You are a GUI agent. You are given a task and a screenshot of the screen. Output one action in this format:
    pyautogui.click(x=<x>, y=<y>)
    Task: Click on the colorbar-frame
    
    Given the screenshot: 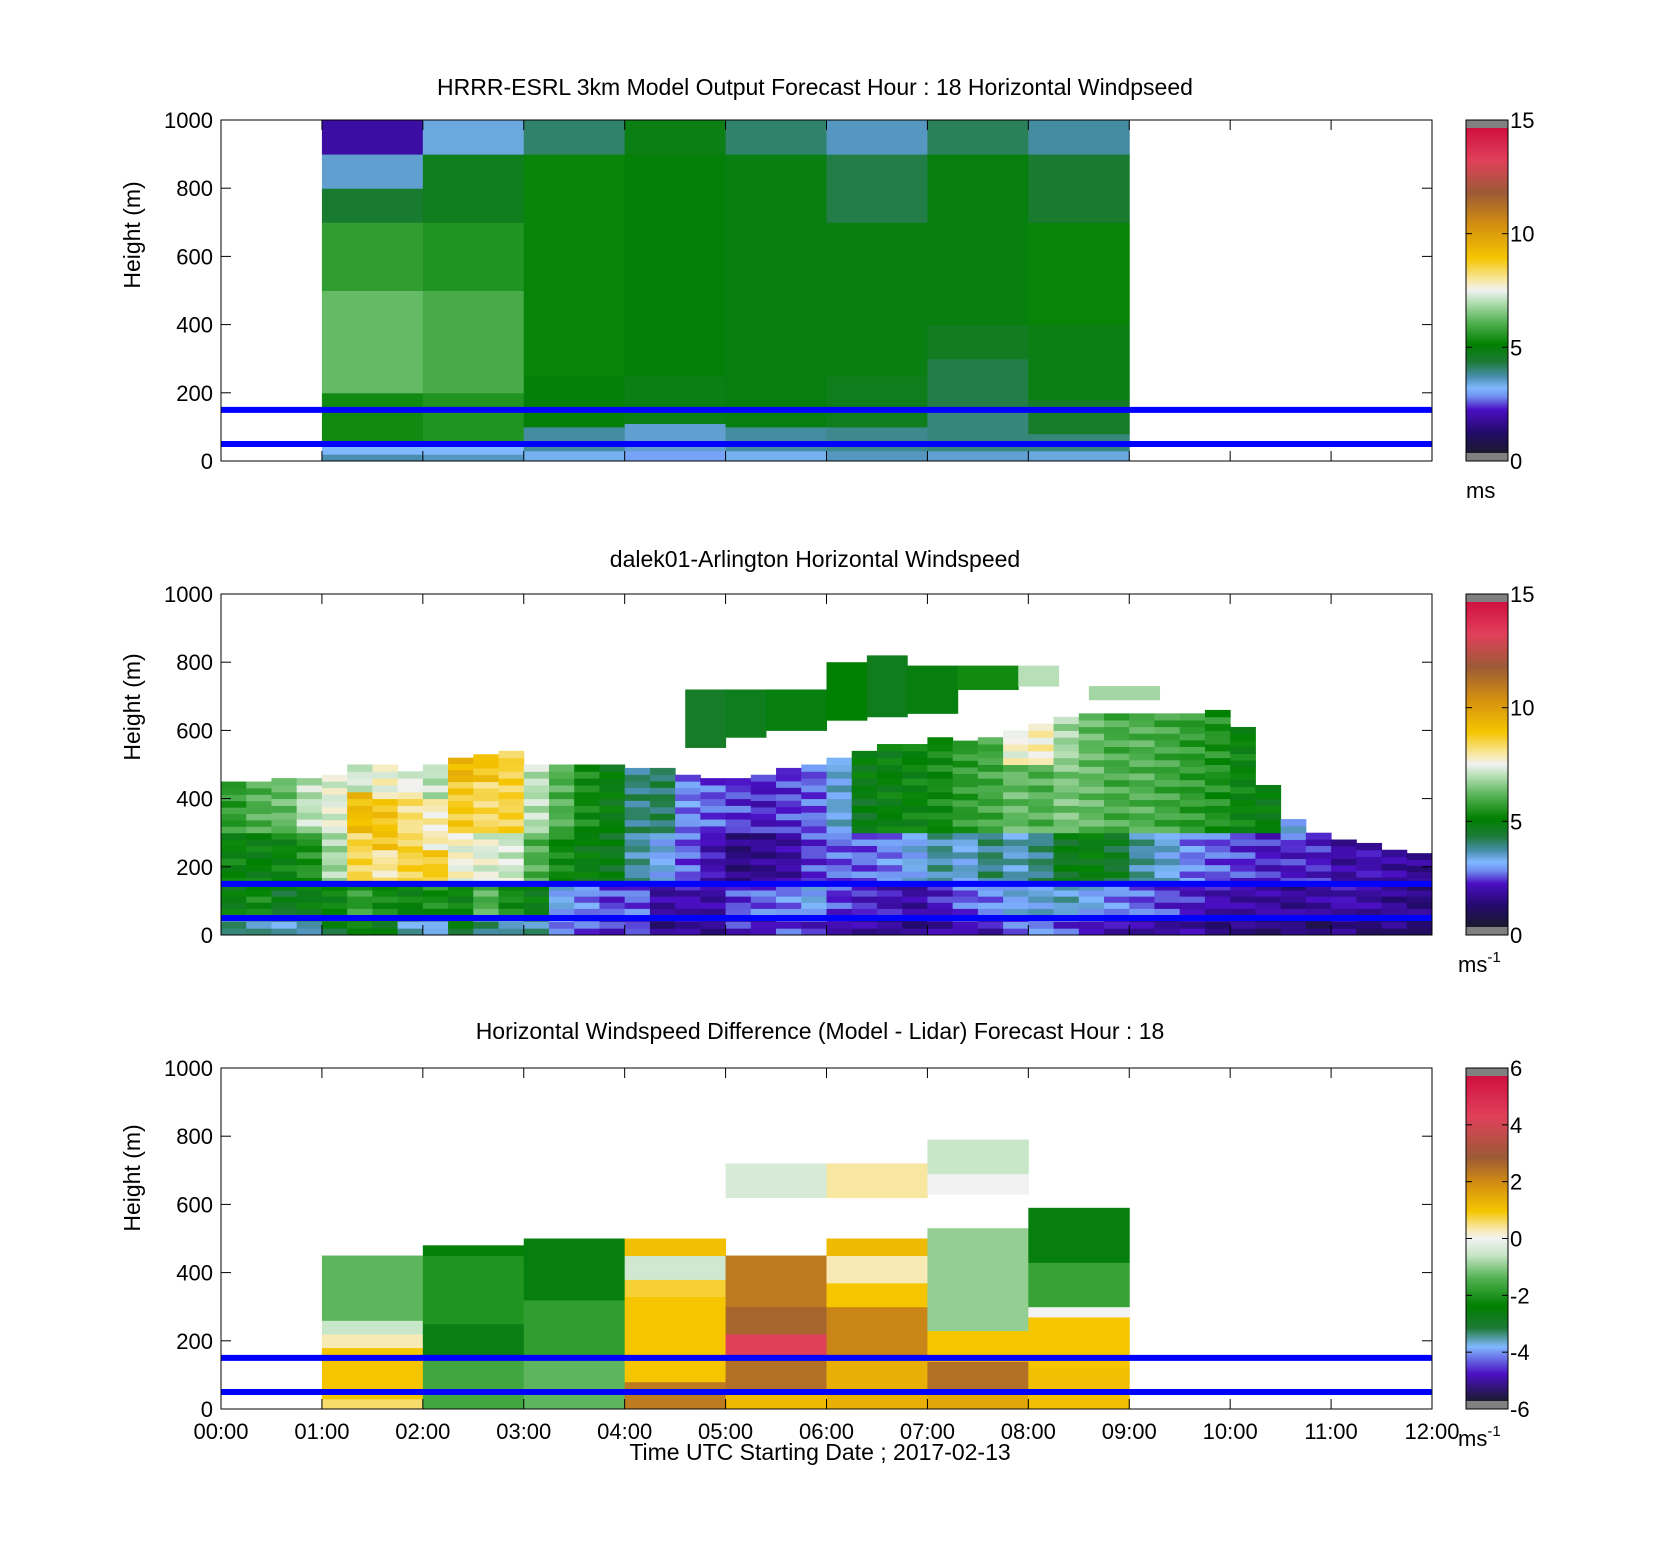 What is the action you would take?
    pyautogui.click(x=1487, y=290)
    